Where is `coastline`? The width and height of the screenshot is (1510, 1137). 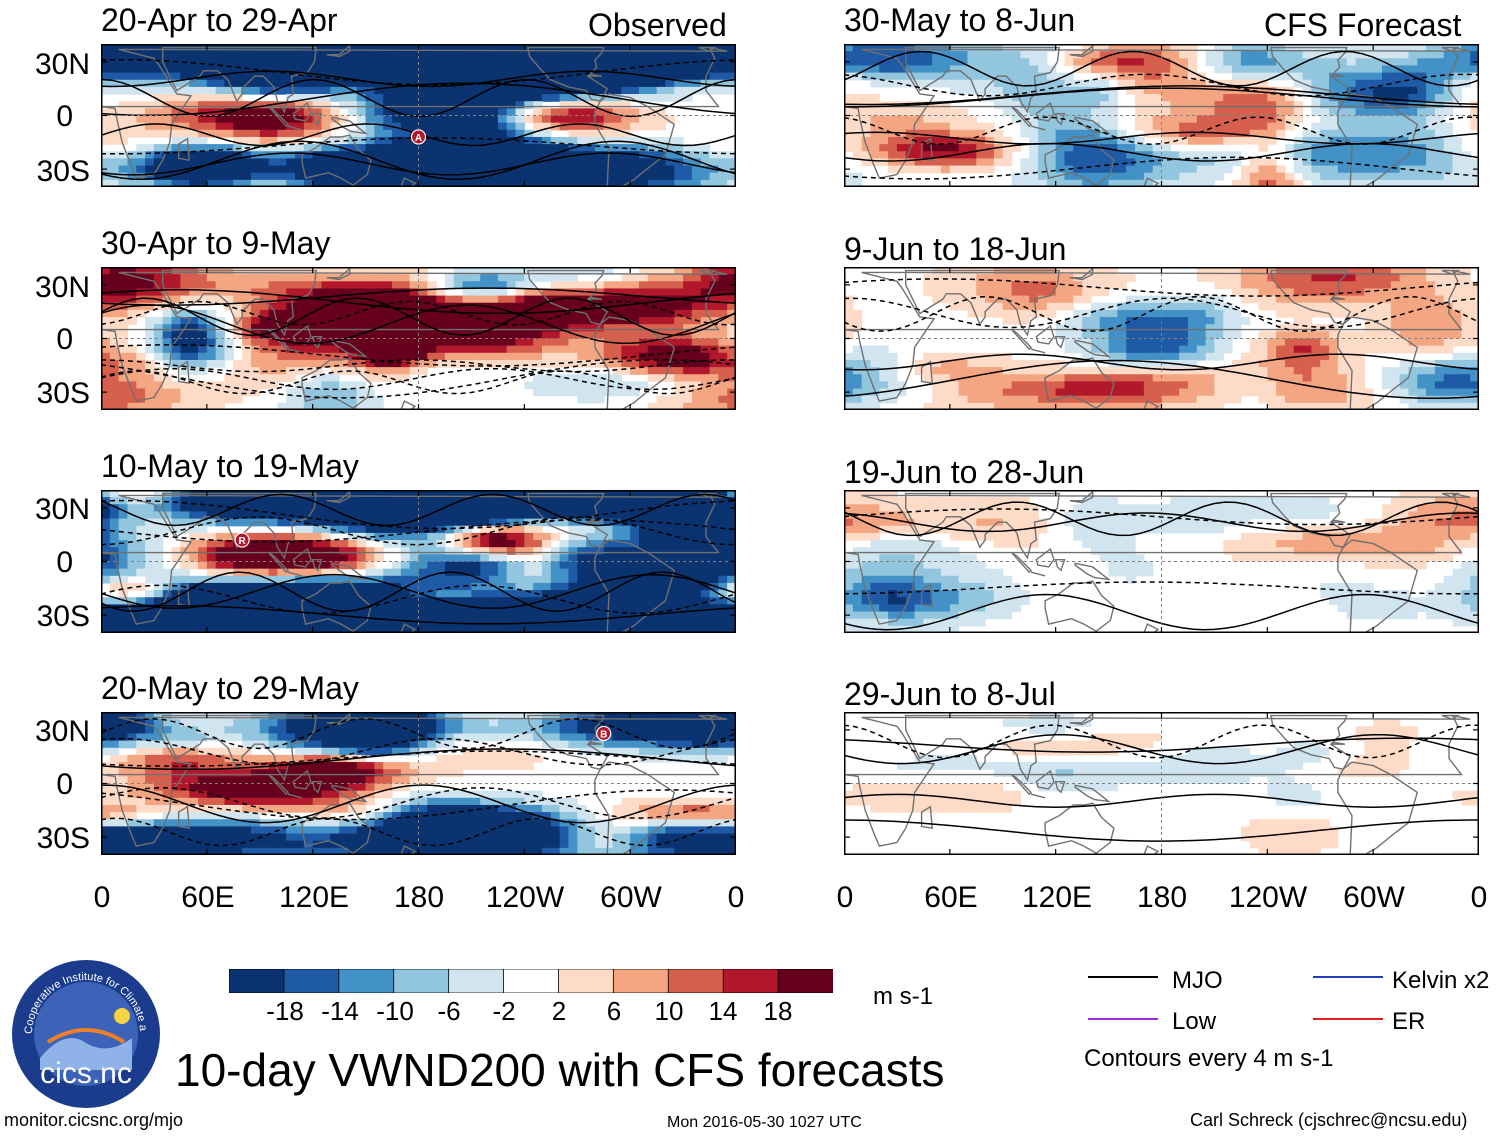 coastline is located at coordinates (635, 140).